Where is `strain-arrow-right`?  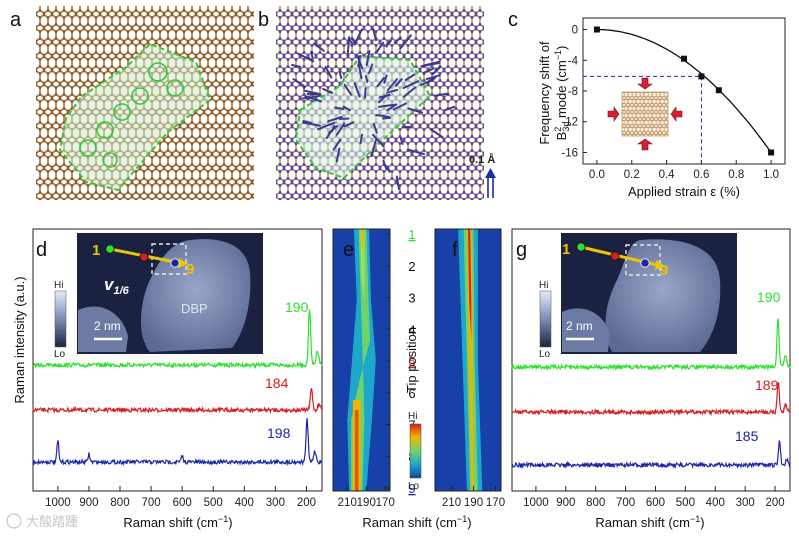 strain-arrow-right is located at coordinates (676, 114).